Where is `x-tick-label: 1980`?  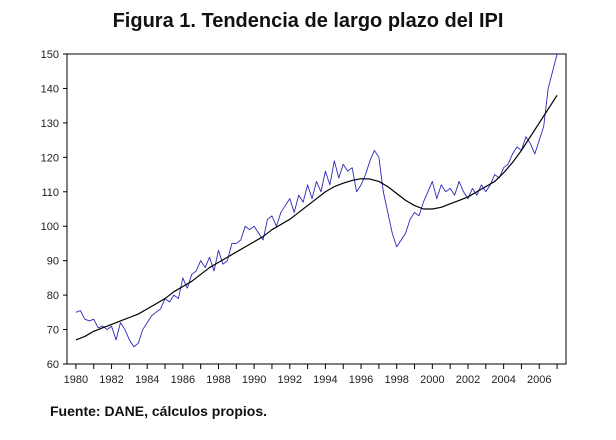 x-tick-label: 1980 is located at coordinates (76, 380).